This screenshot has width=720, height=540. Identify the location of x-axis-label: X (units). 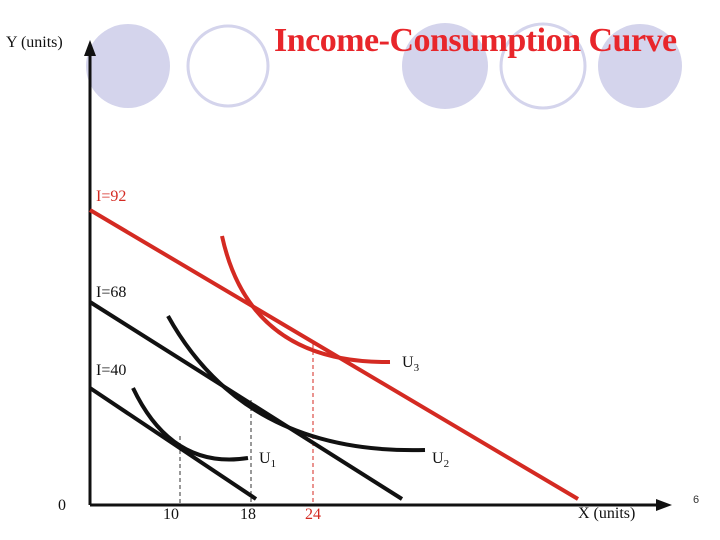
(607, 513).